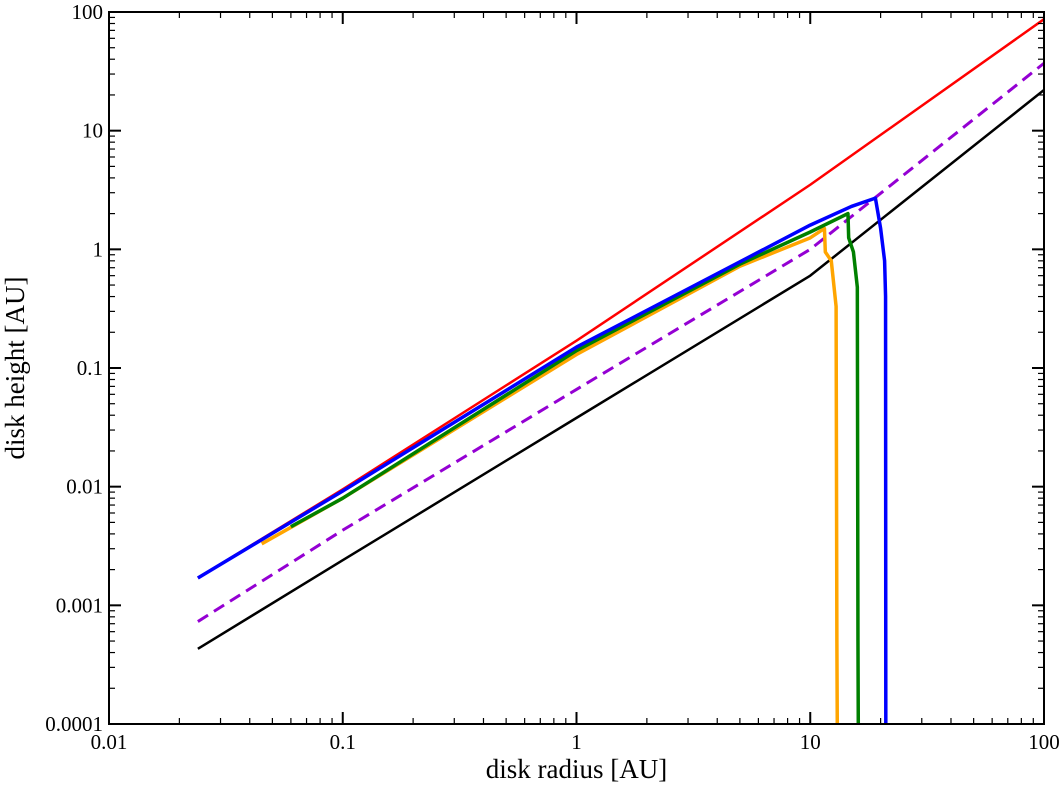 The width and height of the screenshot is (1064, 785). Describe the element at coordinates (576, 769) in the screenshot. I see `x-axis-title: disk radius [AU]` at that location.